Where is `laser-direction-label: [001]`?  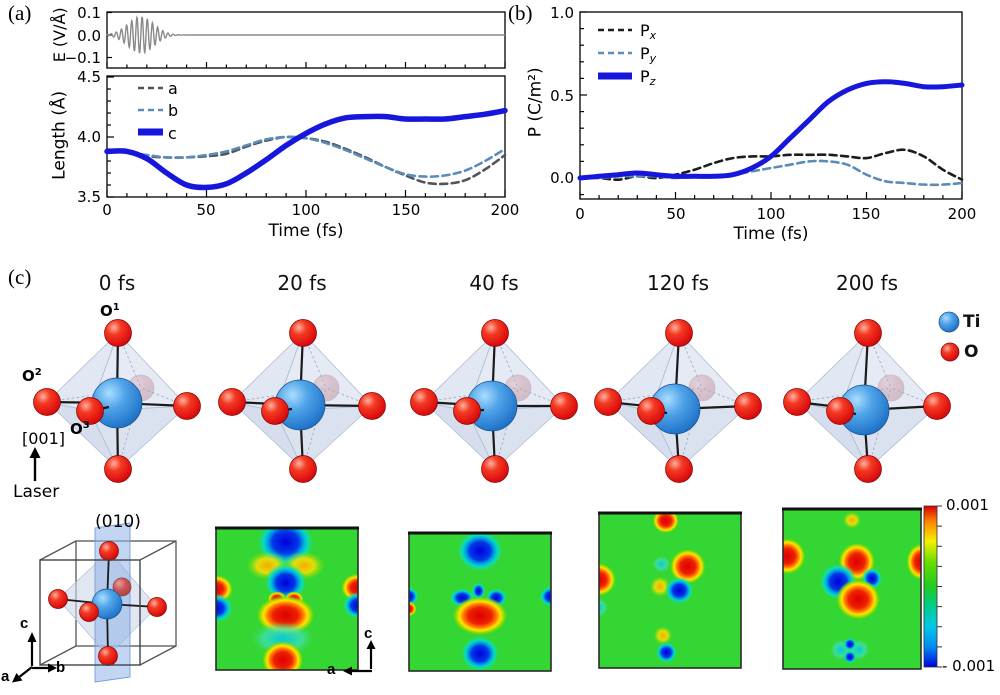
laser-direction-label: [001] is located at coordinates (44, 438).